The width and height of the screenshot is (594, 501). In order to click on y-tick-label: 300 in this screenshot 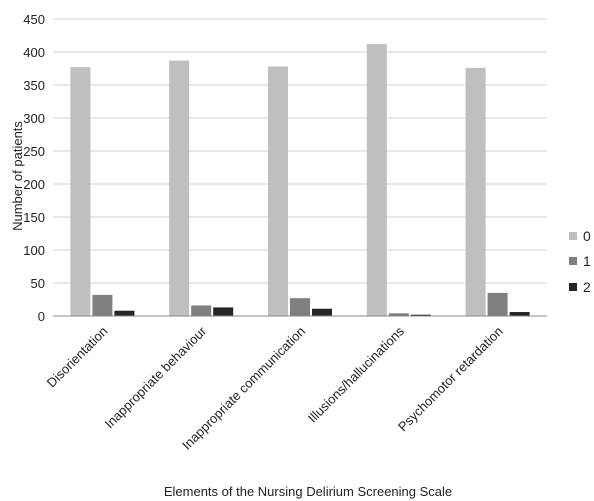, I will do `click(34, 118)`.